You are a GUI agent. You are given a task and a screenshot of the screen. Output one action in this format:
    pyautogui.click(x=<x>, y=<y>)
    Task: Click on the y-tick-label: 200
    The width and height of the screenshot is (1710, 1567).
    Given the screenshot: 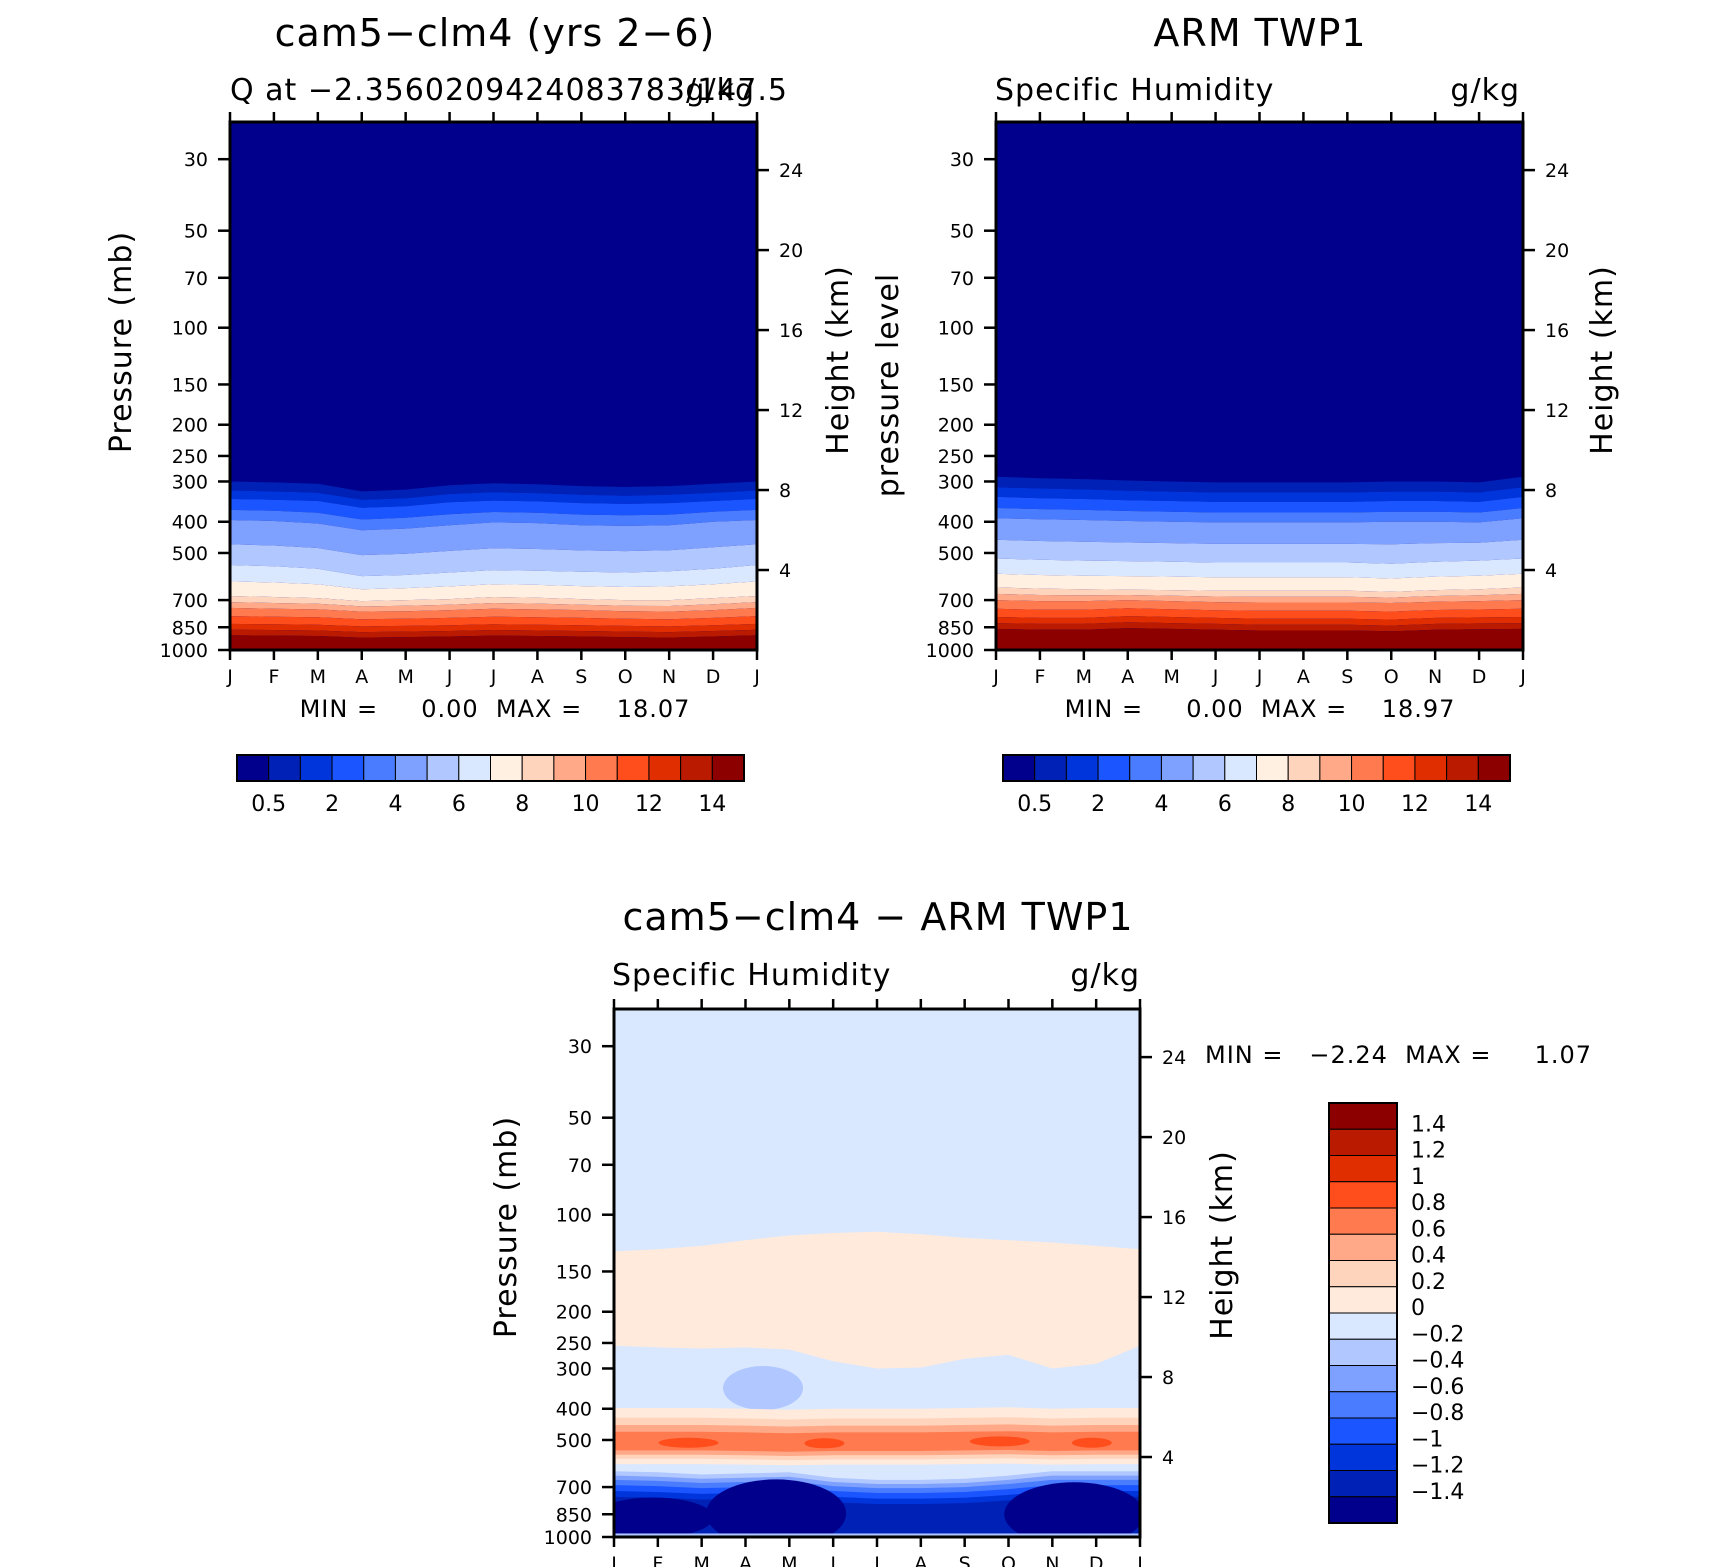 What is the action you would take?
    pyautogui.click(x=574, y=1313)
    